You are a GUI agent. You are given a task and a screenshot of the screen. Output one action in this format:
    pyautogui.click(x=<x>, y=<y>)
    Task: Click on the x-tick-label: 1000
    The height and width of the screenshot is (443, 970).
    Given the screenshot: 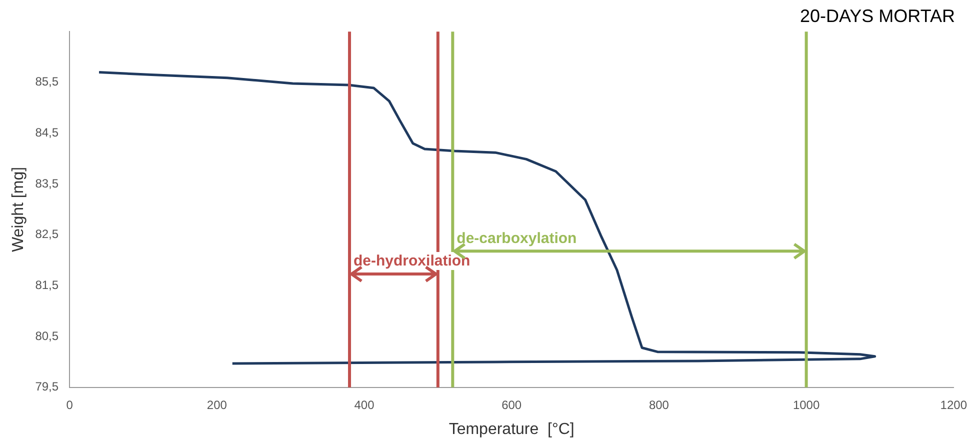 What is the action you would take?
    pyautogui.click(x=806, y=405)
    